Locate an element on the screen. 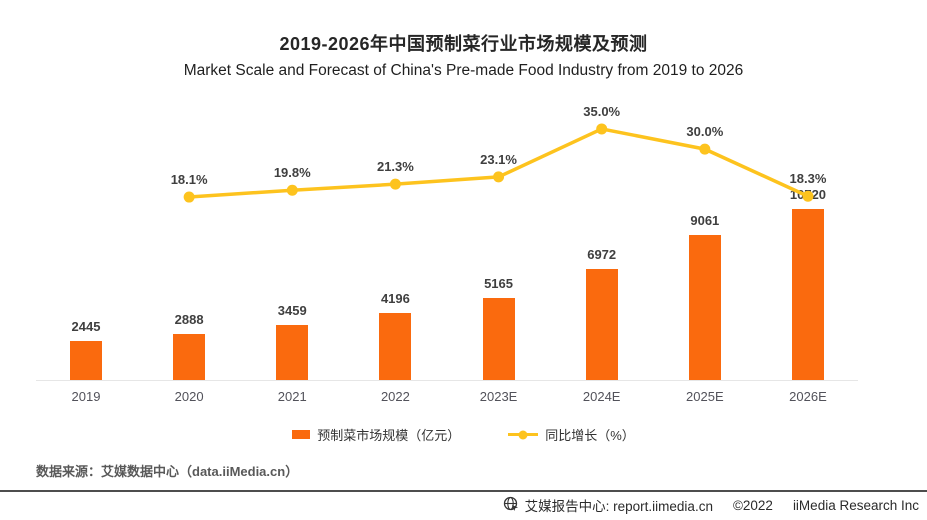 The height and width of the screenshot is (520, 927). legend: 预制菜市场规模（亿元） 同比增长（%） is located at coordinates (463, 434).